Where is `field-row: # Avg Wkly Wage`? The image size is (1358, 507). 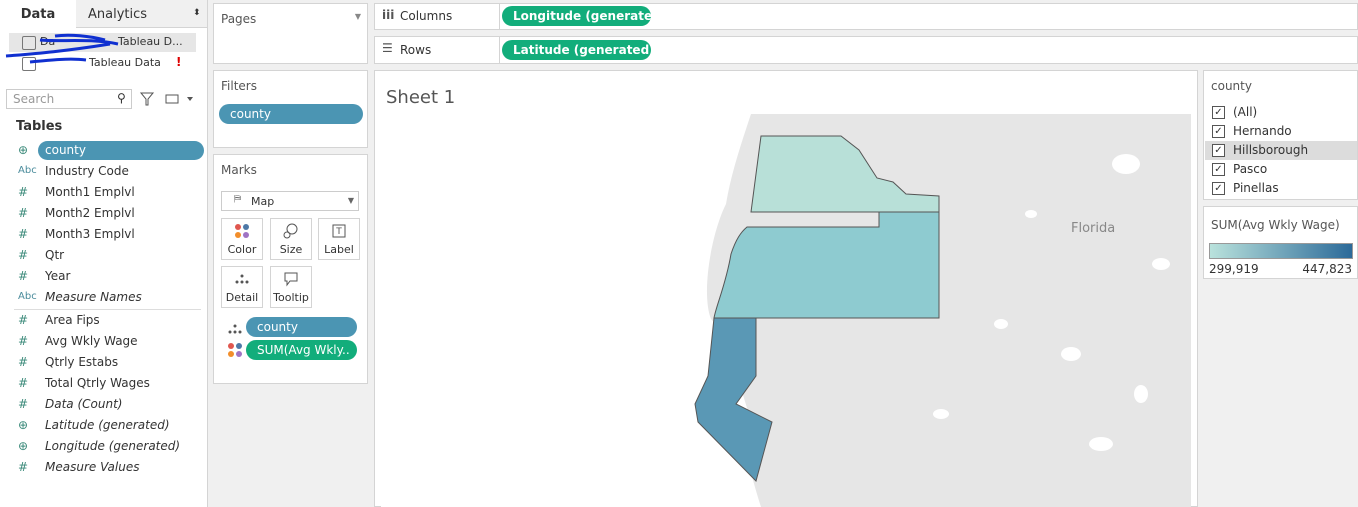
field-row: # Avg Wkly Wage is located at coordinates (103, 341).